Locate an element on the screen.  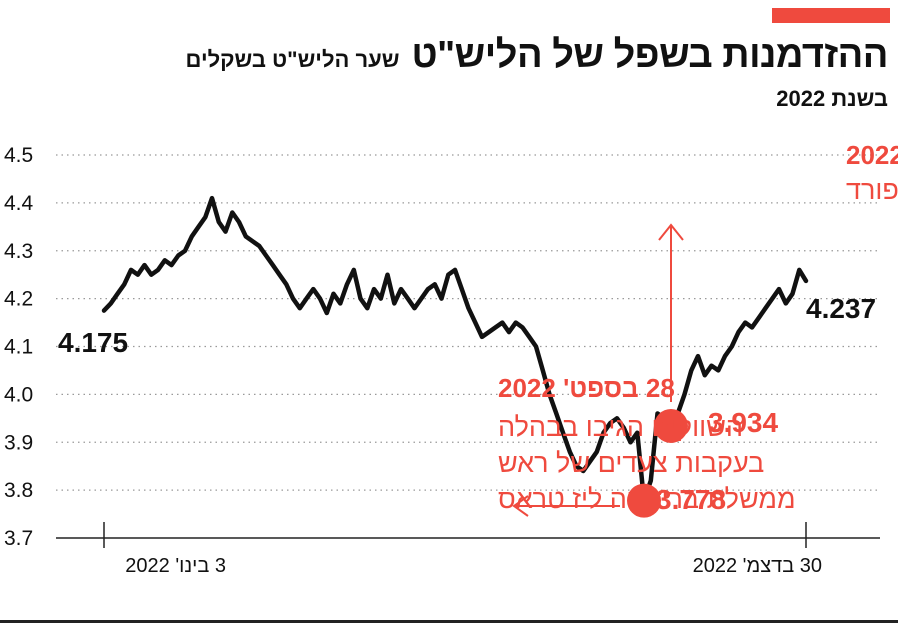
october-point-marker is located at coordinates (671, 425).